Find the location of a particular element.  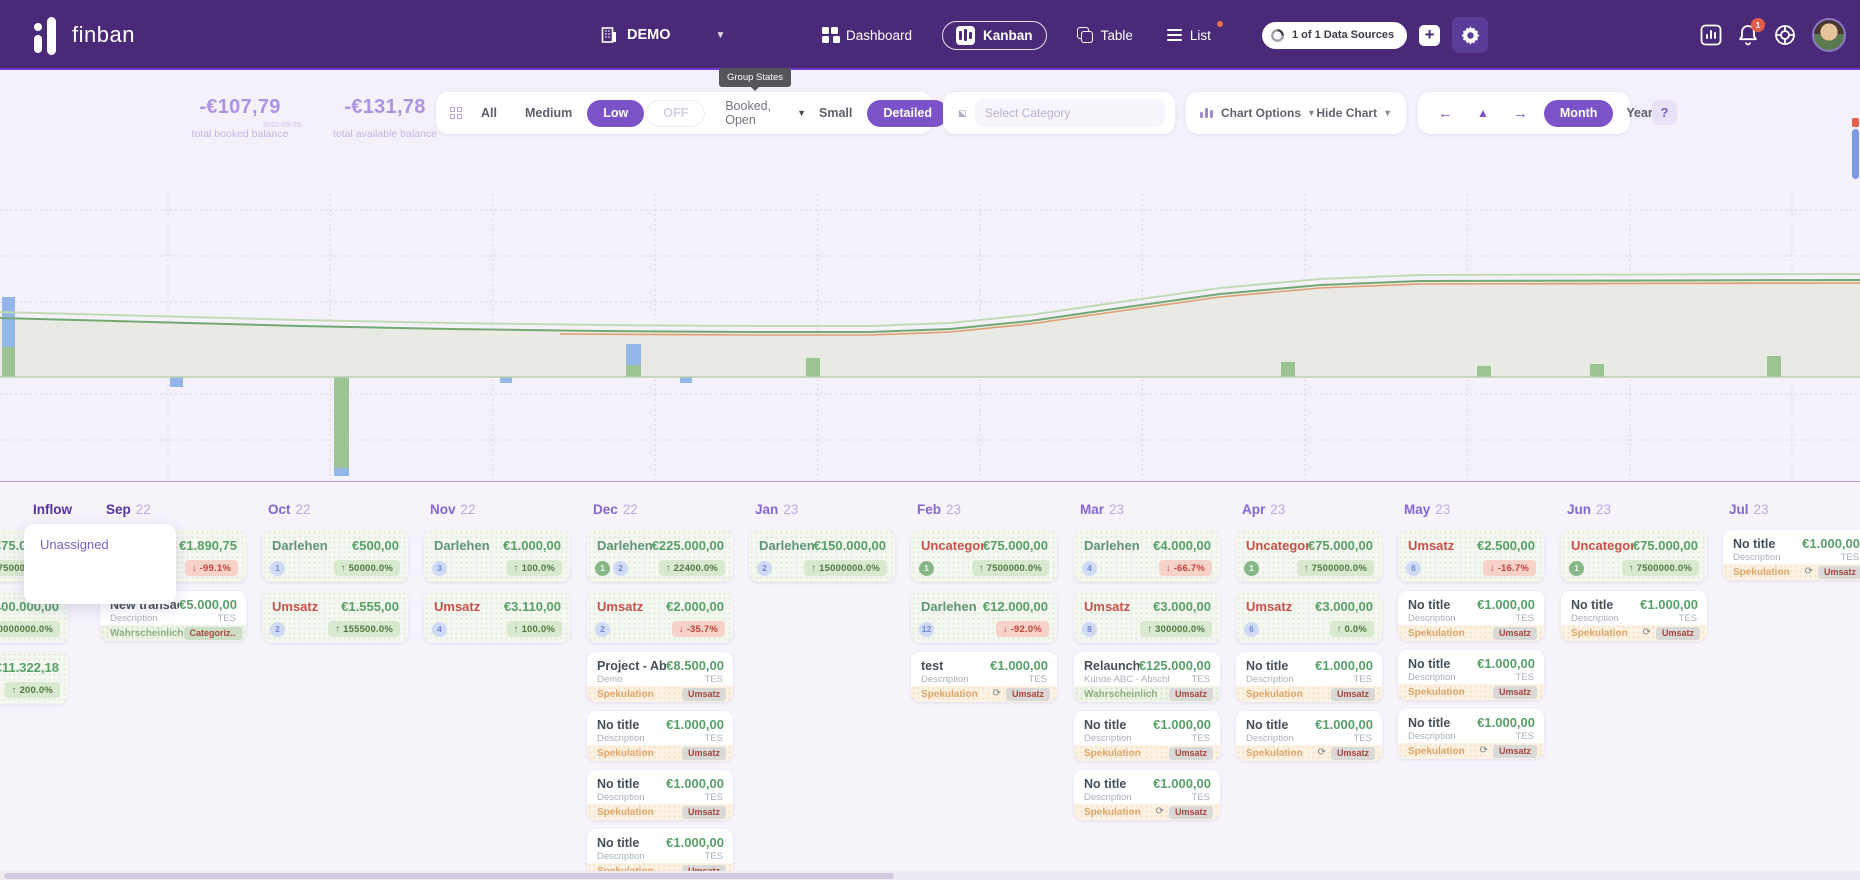

probability-option-all: All is located at coordinates (489, 113).